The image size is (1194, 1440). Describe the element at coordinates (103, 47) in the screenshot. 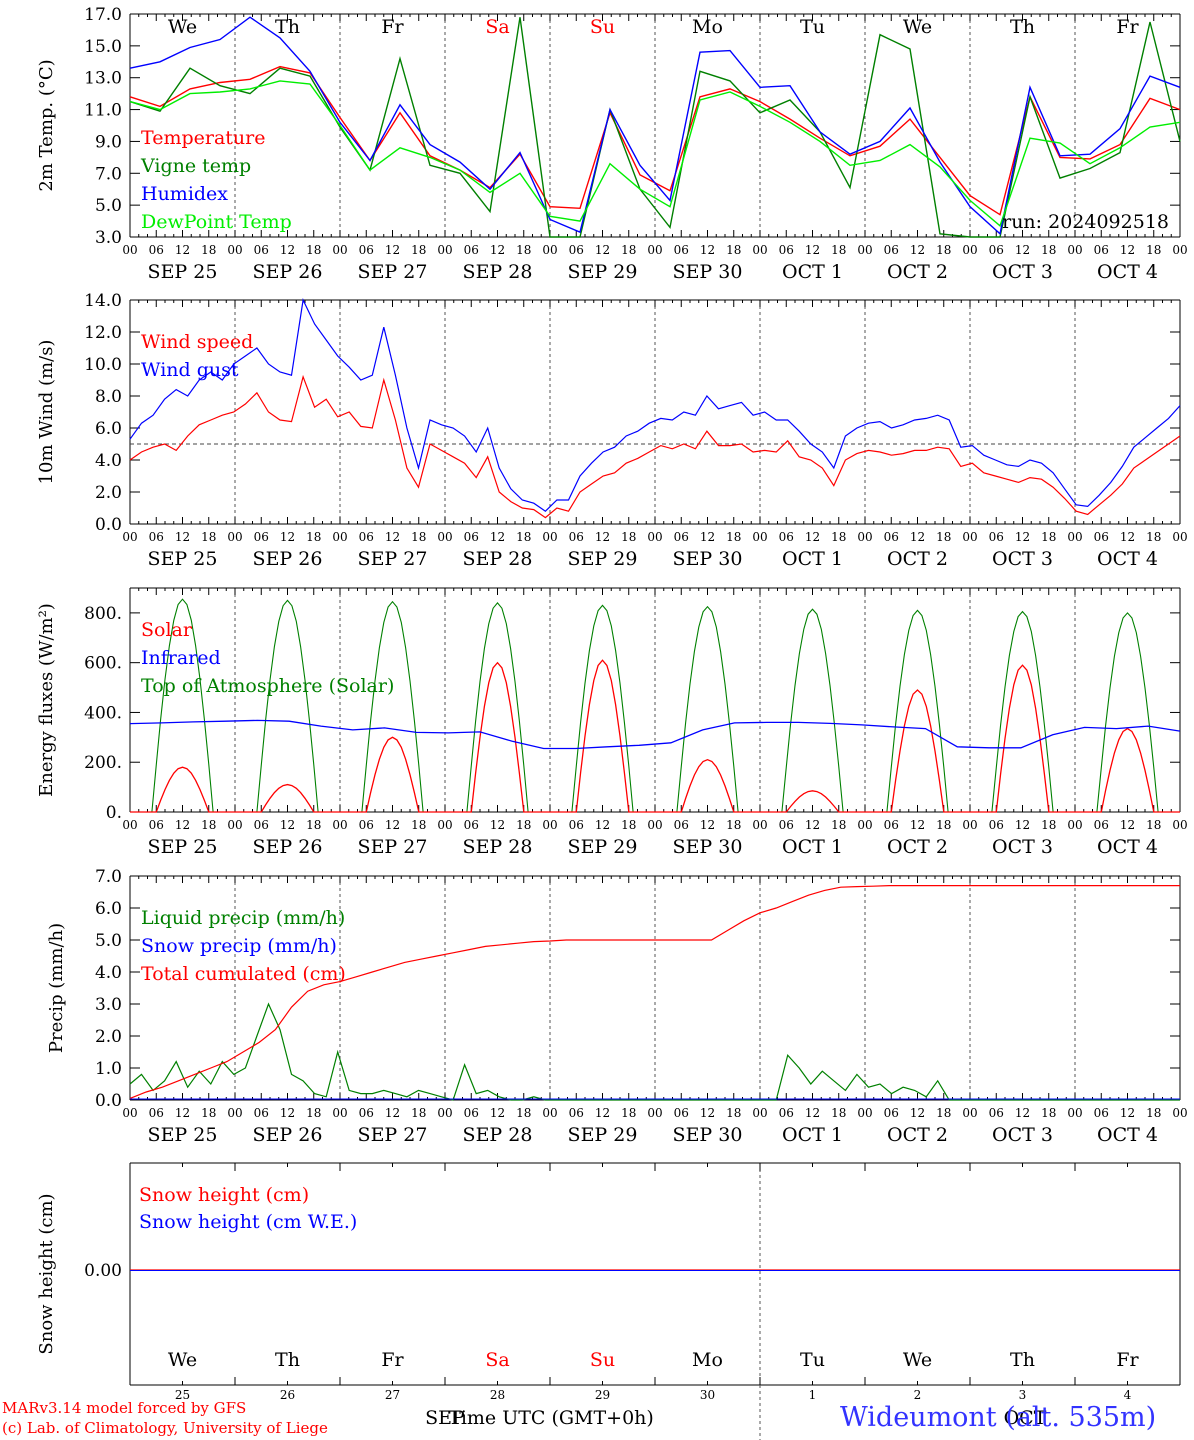

I see `temp-panel-y-tick-label: 15.0` at that location.